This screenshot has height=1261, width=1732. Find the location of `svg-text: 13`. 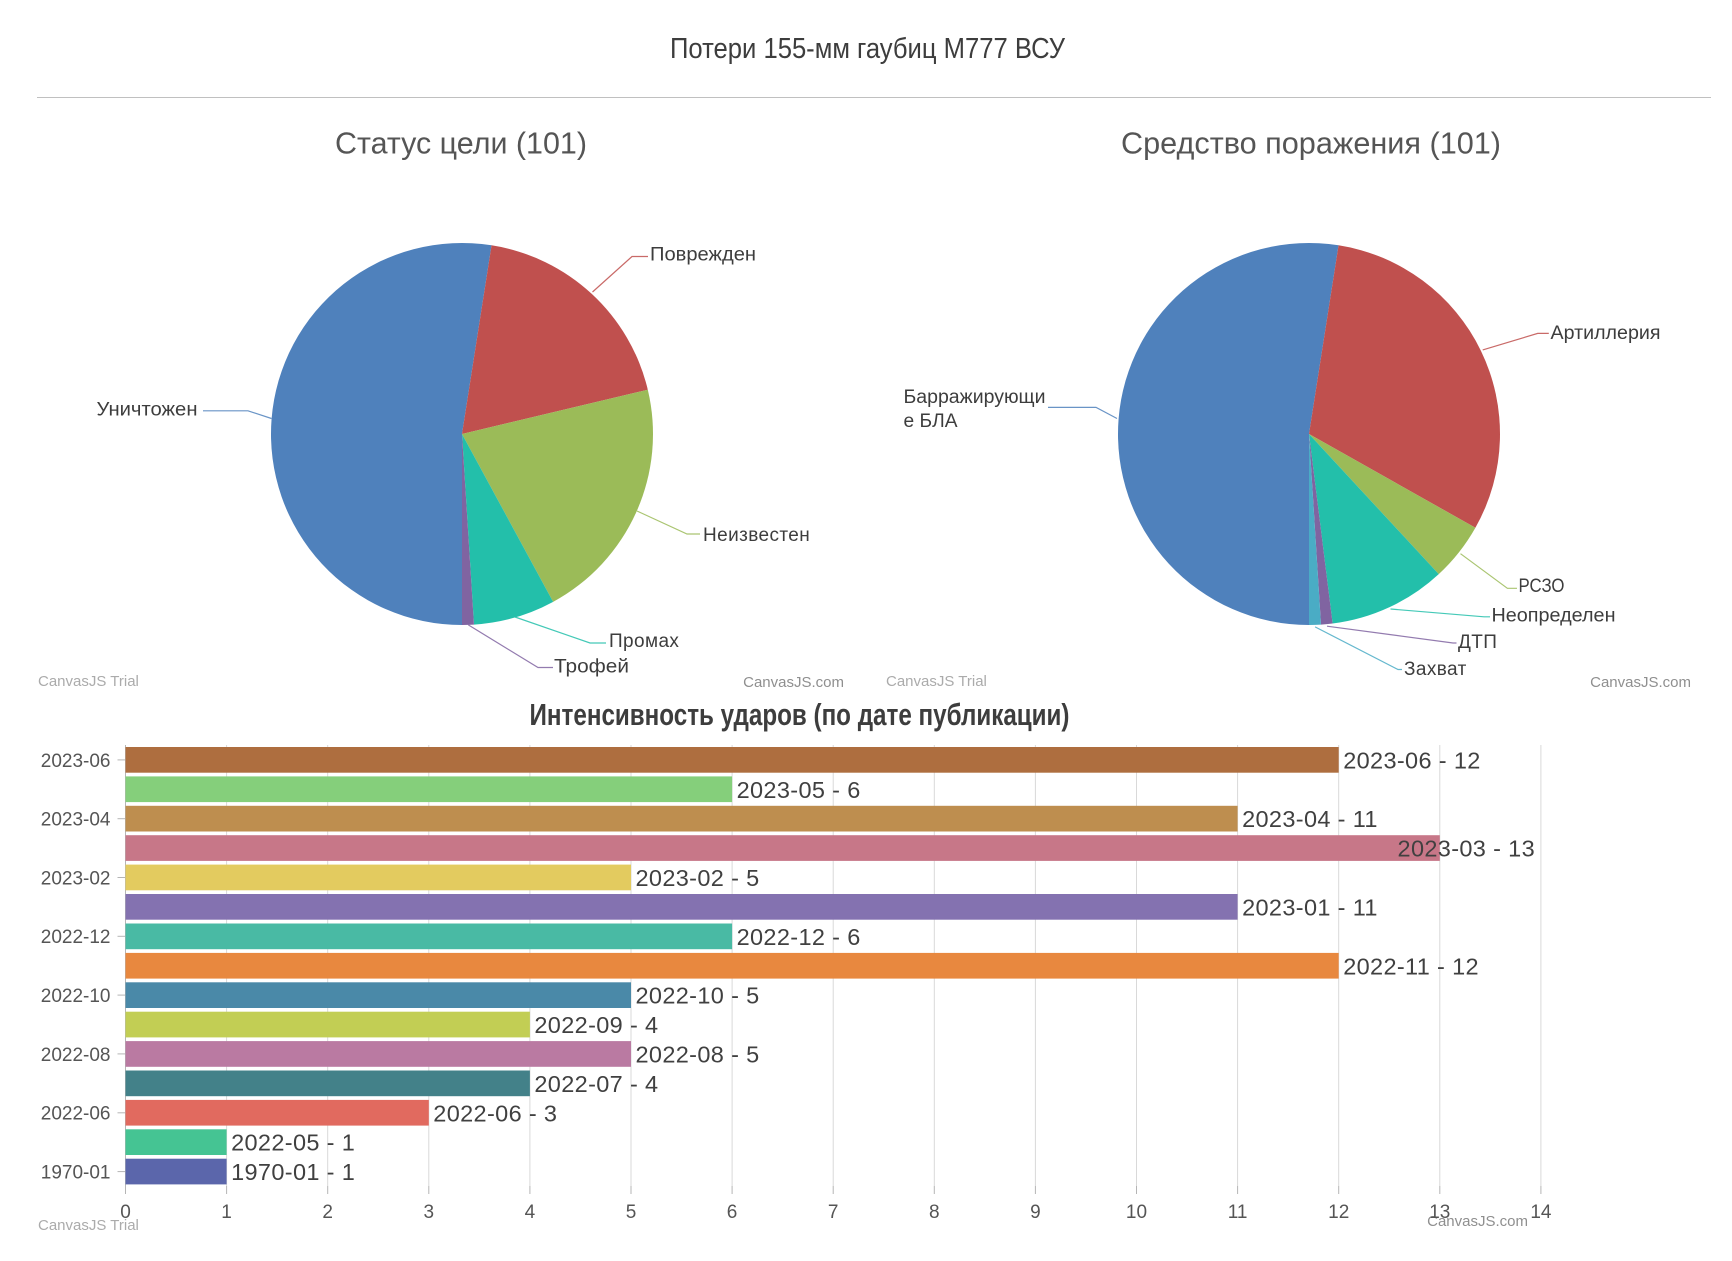

svg-text: 13 is located at coordinates (1439, 1212).